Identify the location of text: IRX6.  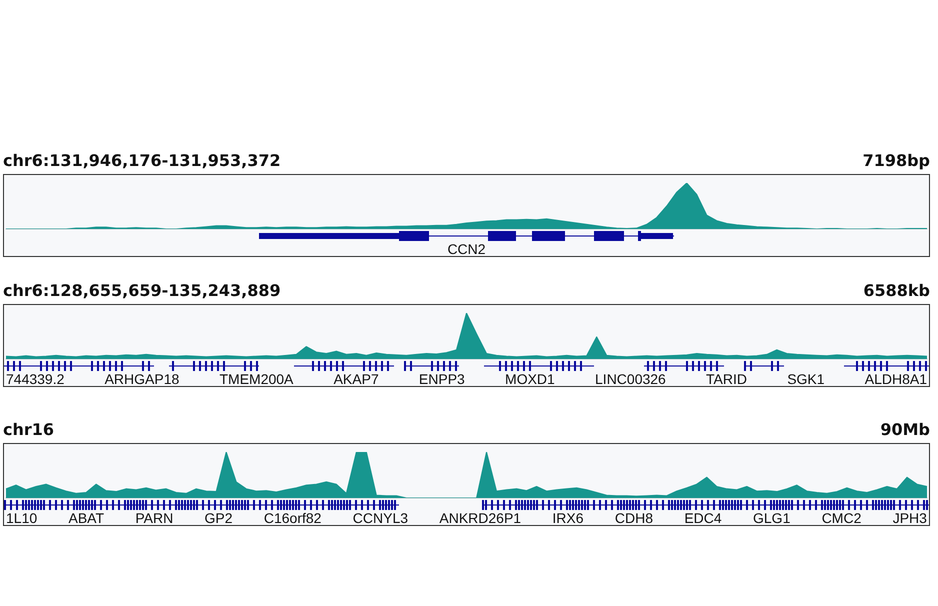
(568, 518).